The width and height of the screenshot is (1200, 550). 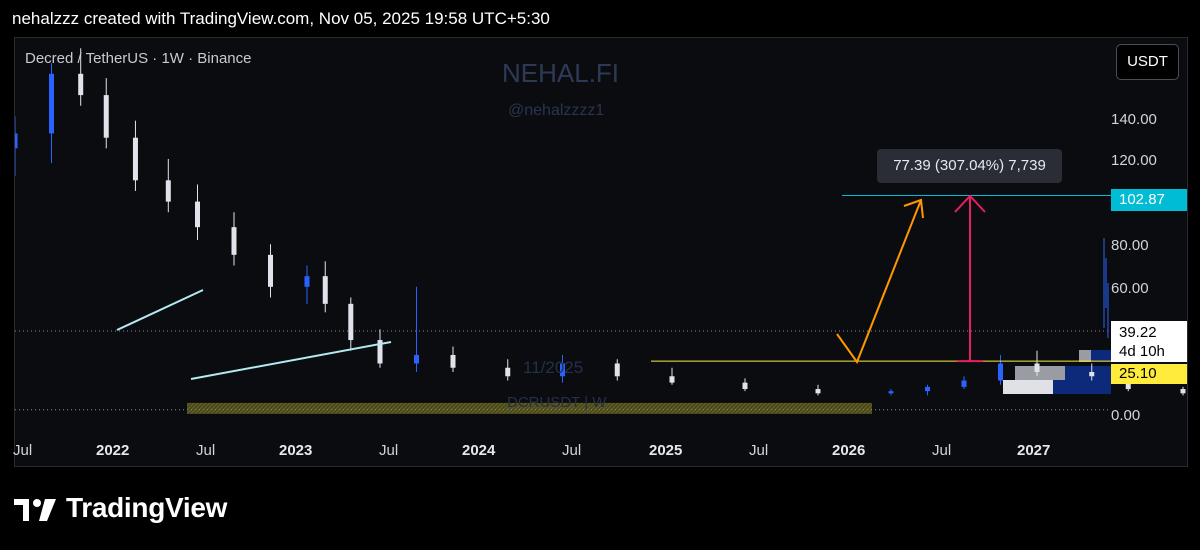 What do you see at coordinates (35, 510) in the screenshot?
I see `tradingview-logo-icon` at bounding box center [35, 510].